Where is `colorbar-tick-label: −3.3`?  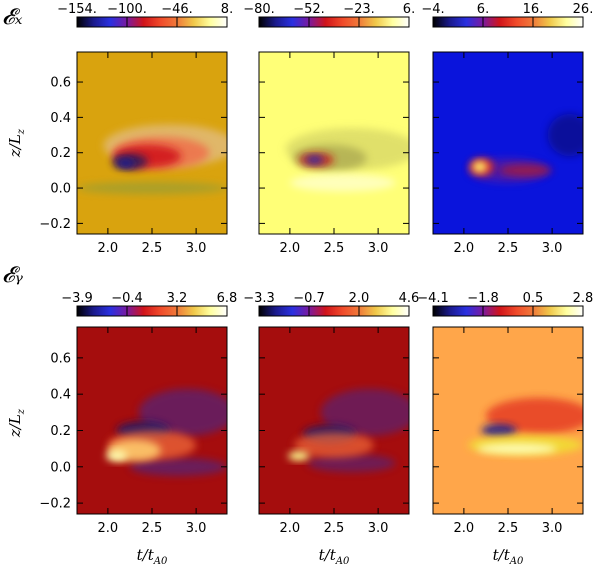 colorbar-tick-label: −3.3 is located at coordinates (259, 298).